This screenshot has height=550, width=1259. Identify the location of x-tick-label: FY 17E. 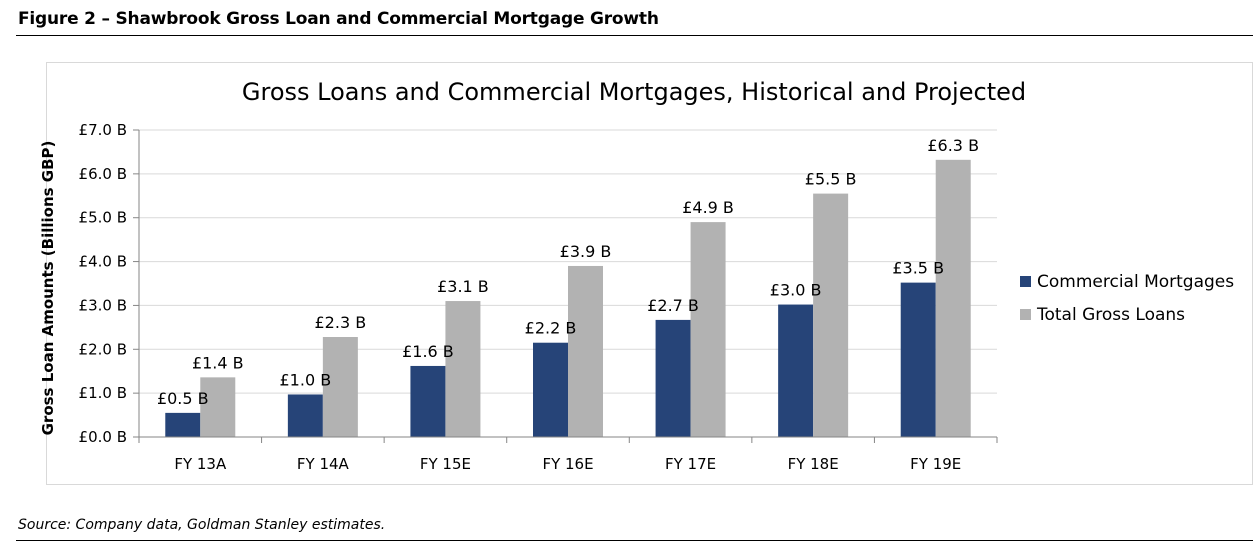
(690, 464).